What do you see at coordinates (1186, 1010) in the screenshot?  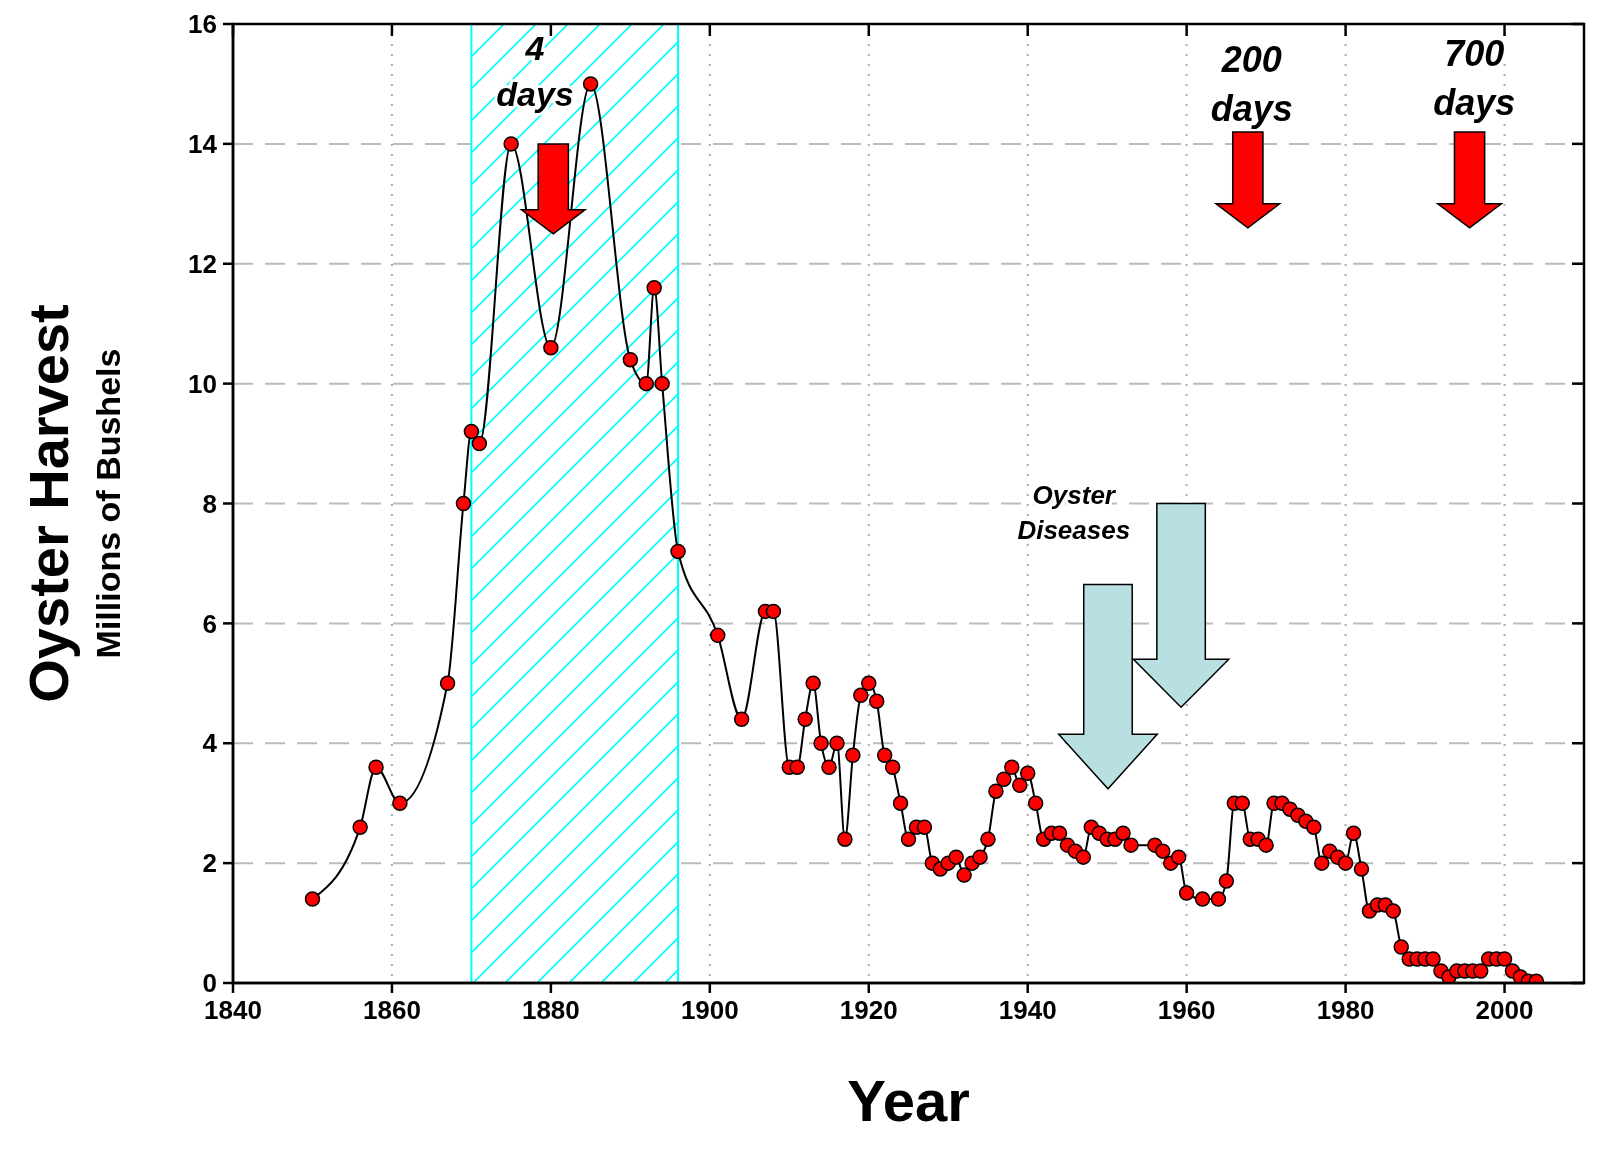 I see `x-tick-label: 1960` at bounding box center [1186, 1010].